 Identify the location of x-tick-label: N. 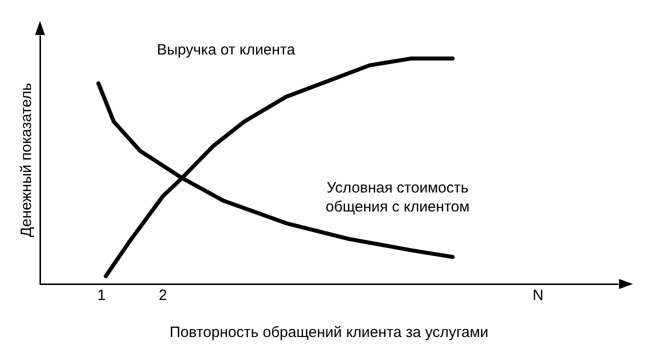
(538, 295).